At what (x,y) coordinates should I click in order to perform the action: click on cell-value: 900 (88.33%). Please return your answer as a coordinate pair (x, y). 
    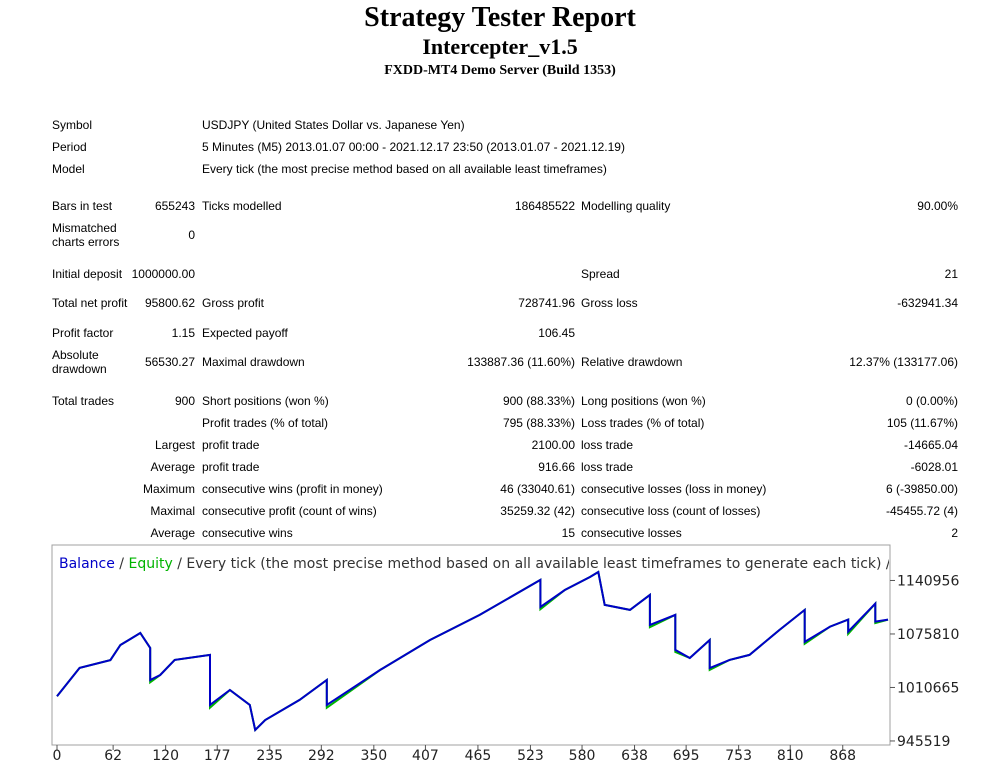
    Looking at the image, I should click on (538, 401).